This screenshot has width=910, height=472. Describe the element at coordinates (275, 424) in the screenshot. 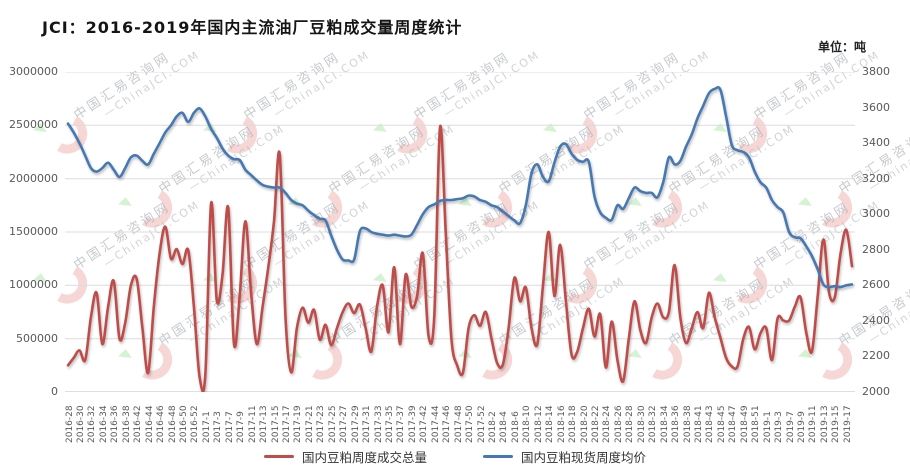

I see `x-axis-tick: 2017-15` at that location.